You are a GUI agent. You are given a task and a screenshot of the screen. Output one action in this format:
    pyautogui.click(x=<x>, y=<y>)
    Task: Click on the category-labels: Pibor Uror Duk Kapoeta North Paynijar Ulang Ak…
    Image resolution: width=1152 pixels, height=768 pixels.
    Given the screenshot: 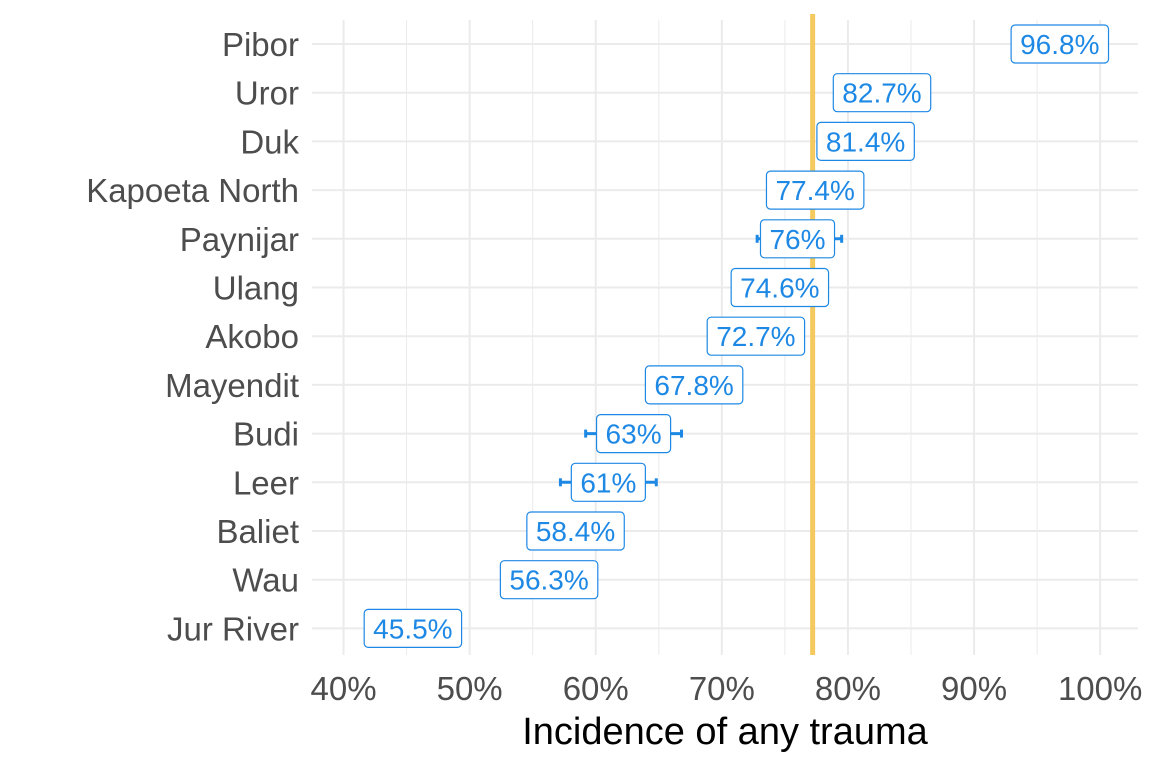 What is the action you would take?
    pyautogui.click(x=192, y=336)
    